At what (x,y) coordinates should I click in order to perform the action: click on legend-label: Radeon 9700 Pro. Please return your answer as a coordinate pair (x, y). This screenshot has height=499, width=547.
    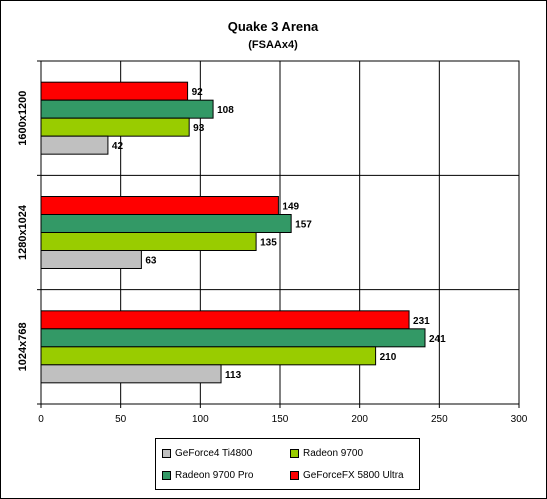
    Looking at the image, I should click on (214, 475).